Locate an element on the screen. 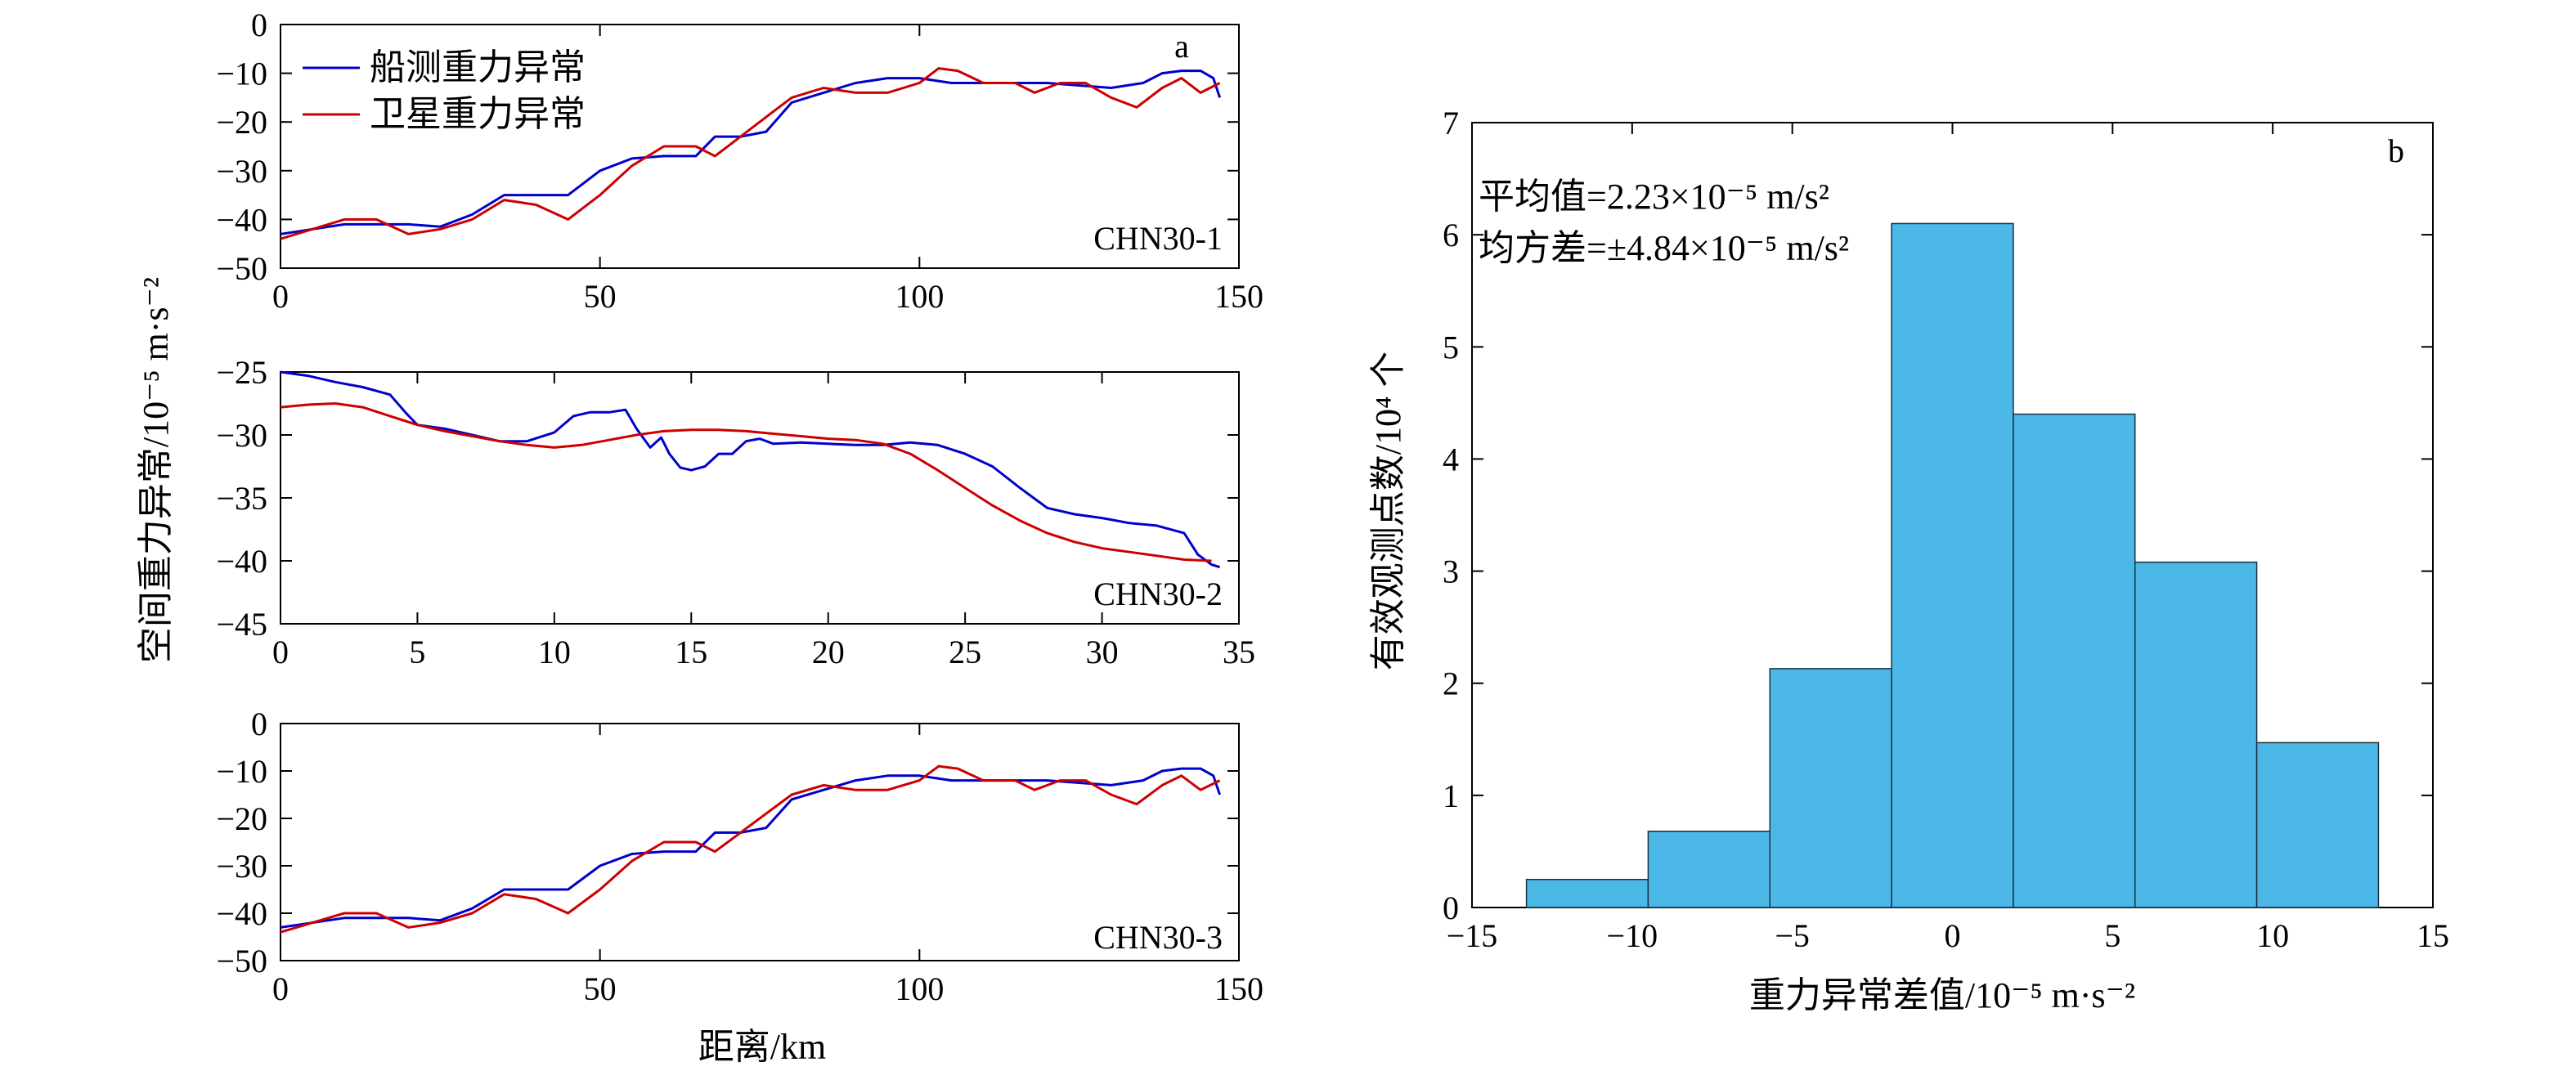 The image size is (2576, 1080). panel-3-xtick-label: 50 is located at coordinates (600, 988).